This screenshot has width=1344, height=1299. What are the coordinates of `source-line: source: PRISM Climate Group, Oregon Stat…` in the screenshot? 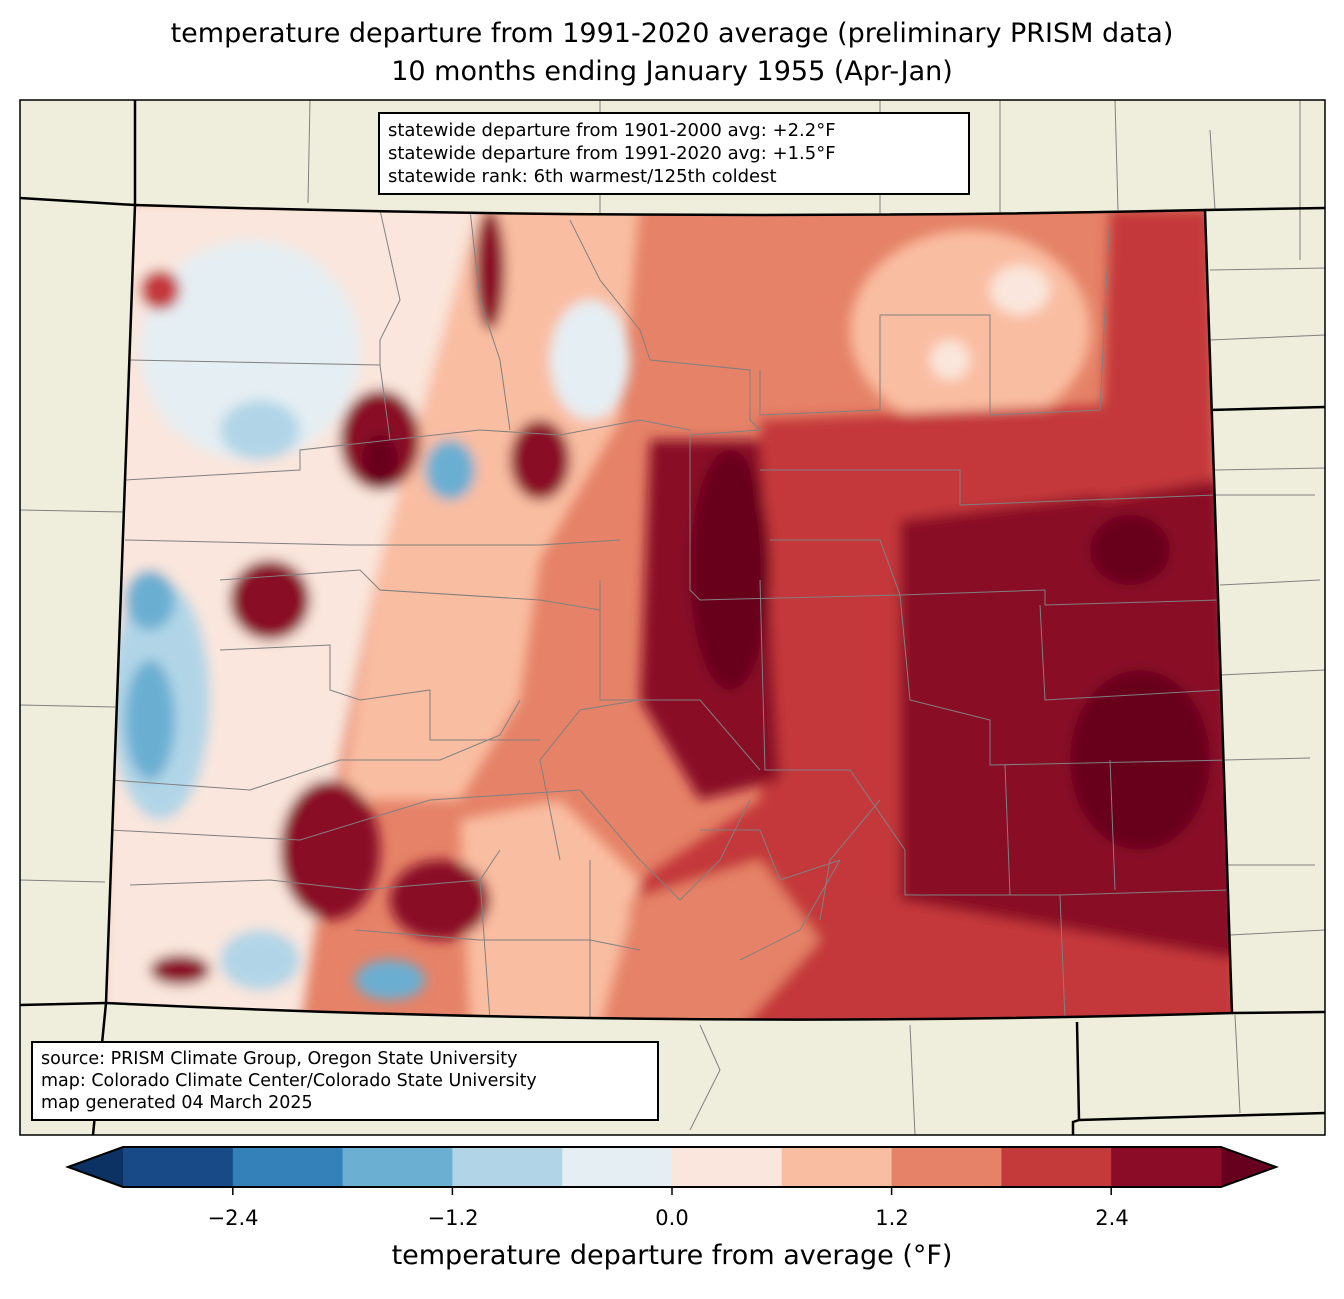 It's located at (279, 1059).